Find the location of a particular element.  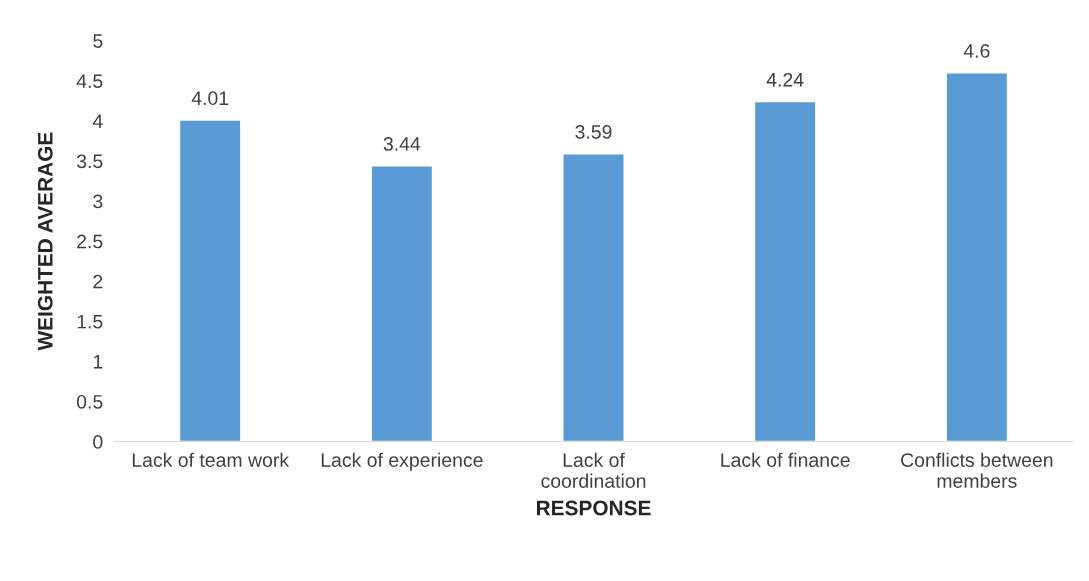

x-tick-label: Lack of experience is located at coordinates (402, 461).